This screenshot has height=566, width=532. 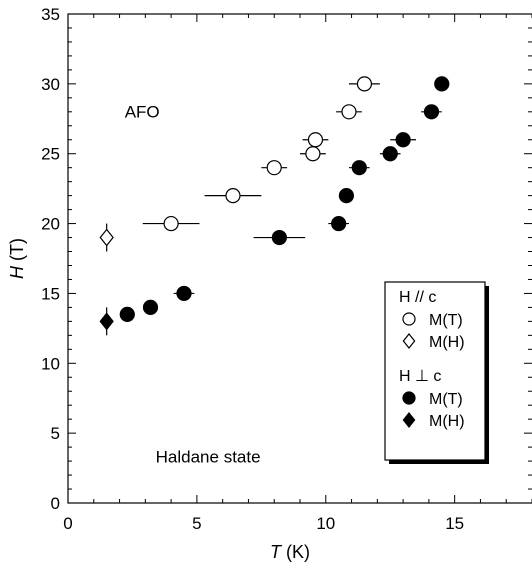 What do you see at coordinates (409, 319) in the screenshot?
I see `legend-marker-H_par_c_MT` at bounding box center [409, 319].